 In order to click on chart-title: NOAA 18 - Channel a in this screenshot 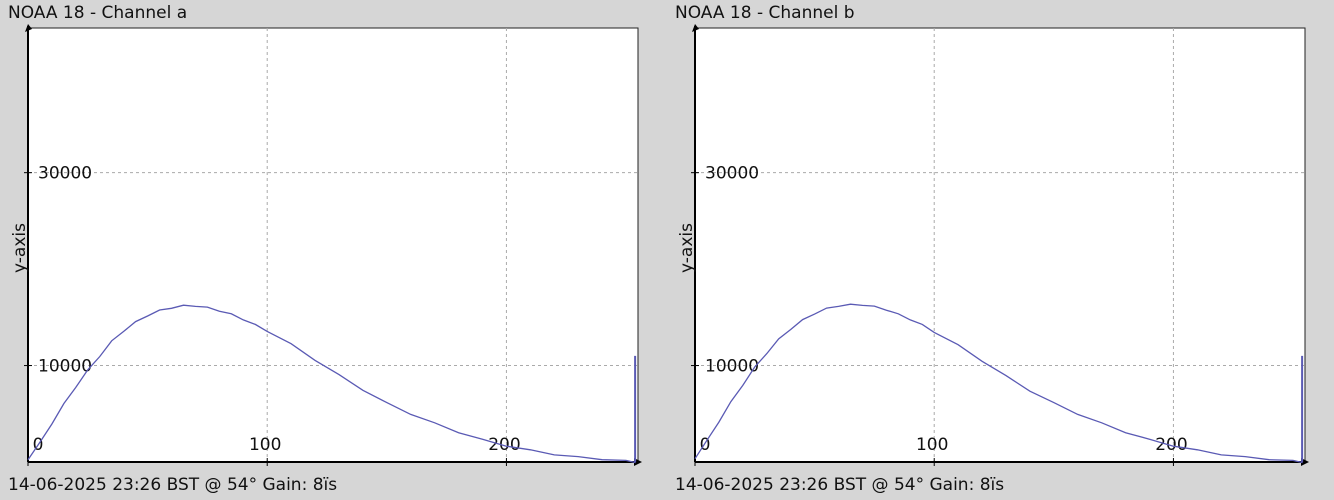, I will do `click(98, 13)`.